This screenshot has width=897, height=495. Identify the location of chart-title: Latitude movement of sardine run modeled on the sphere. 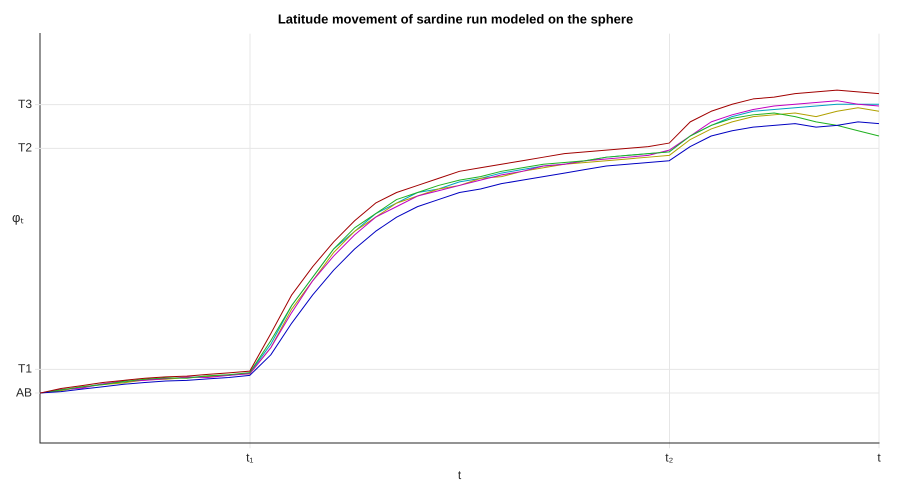
(456, 18).